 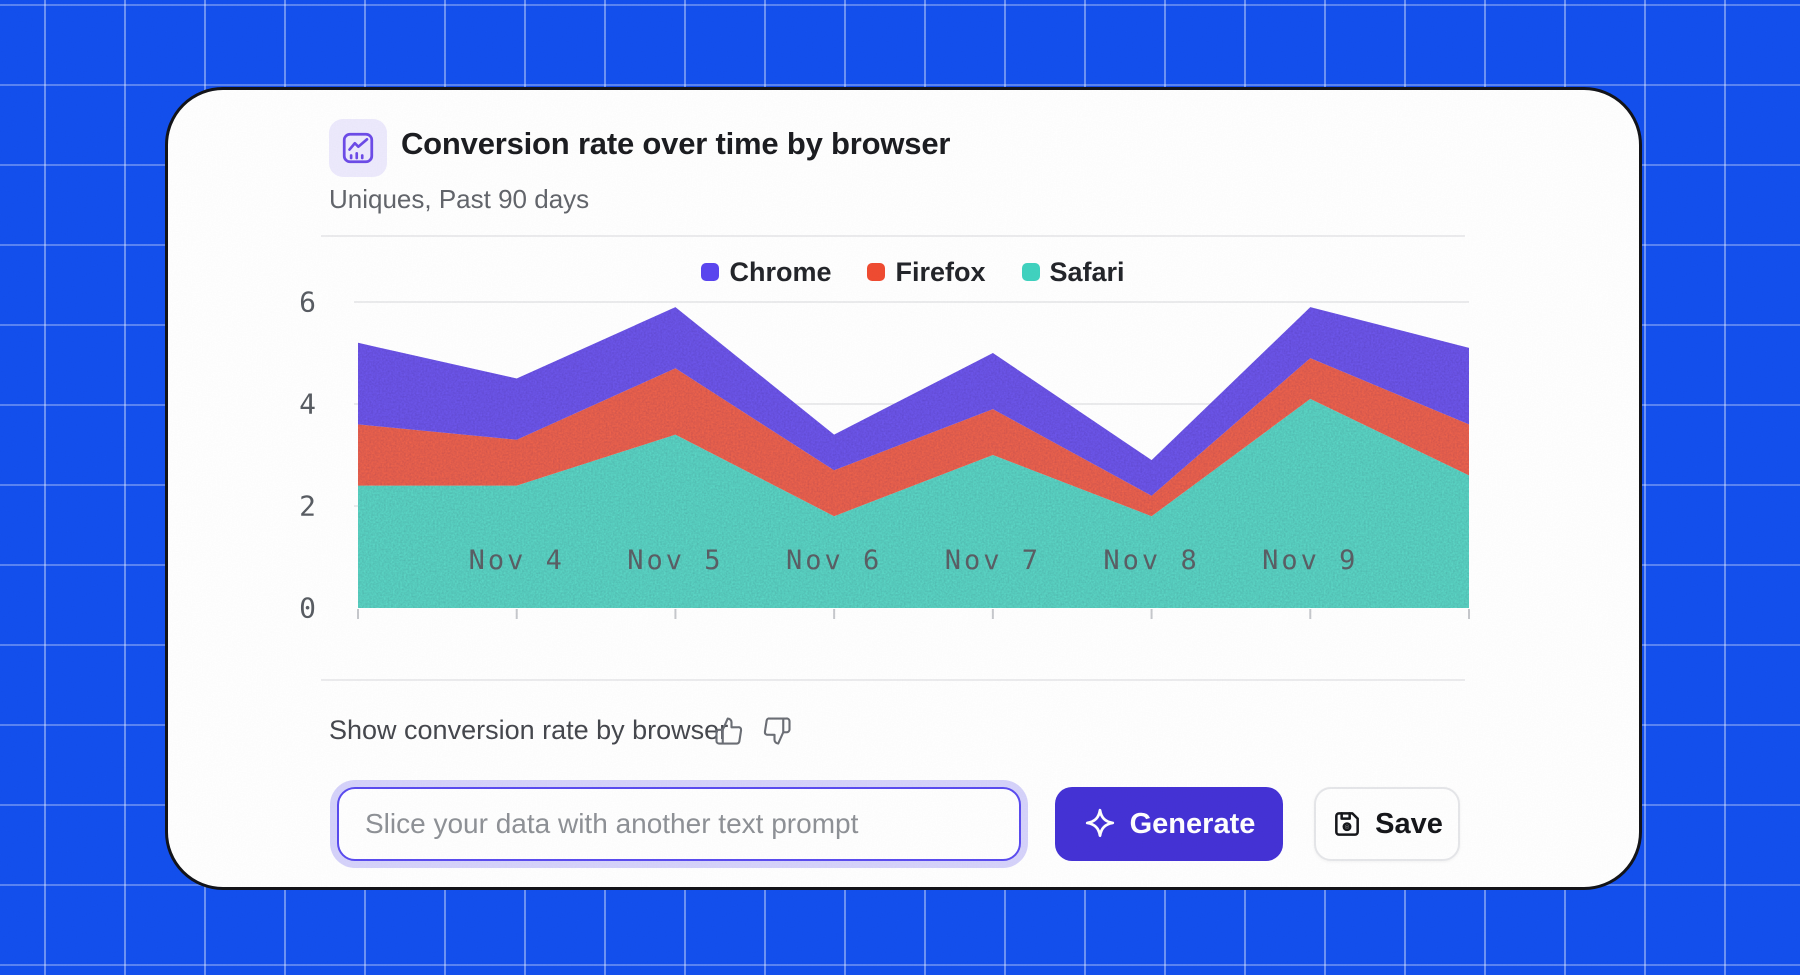 I want to click on thumbs-up-button, so click(x=729, y=731).